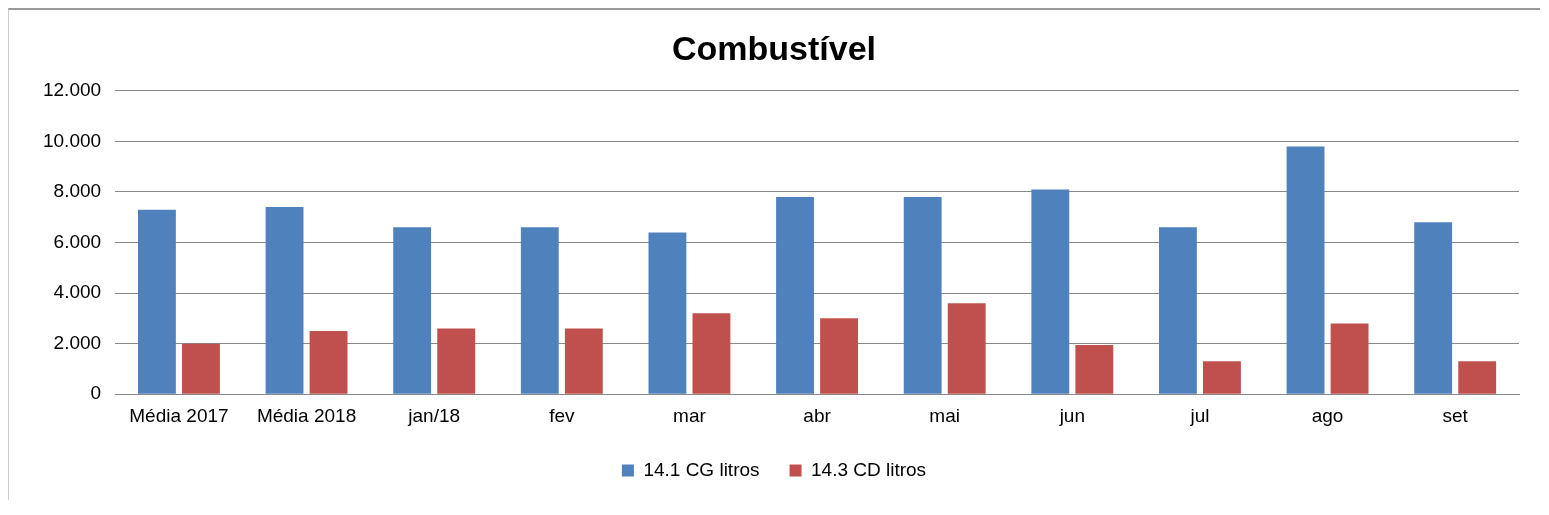 This screenshot has height=515, width=1549. I want to click on legend-label: 14.1 CG litros, so click(701, 469).